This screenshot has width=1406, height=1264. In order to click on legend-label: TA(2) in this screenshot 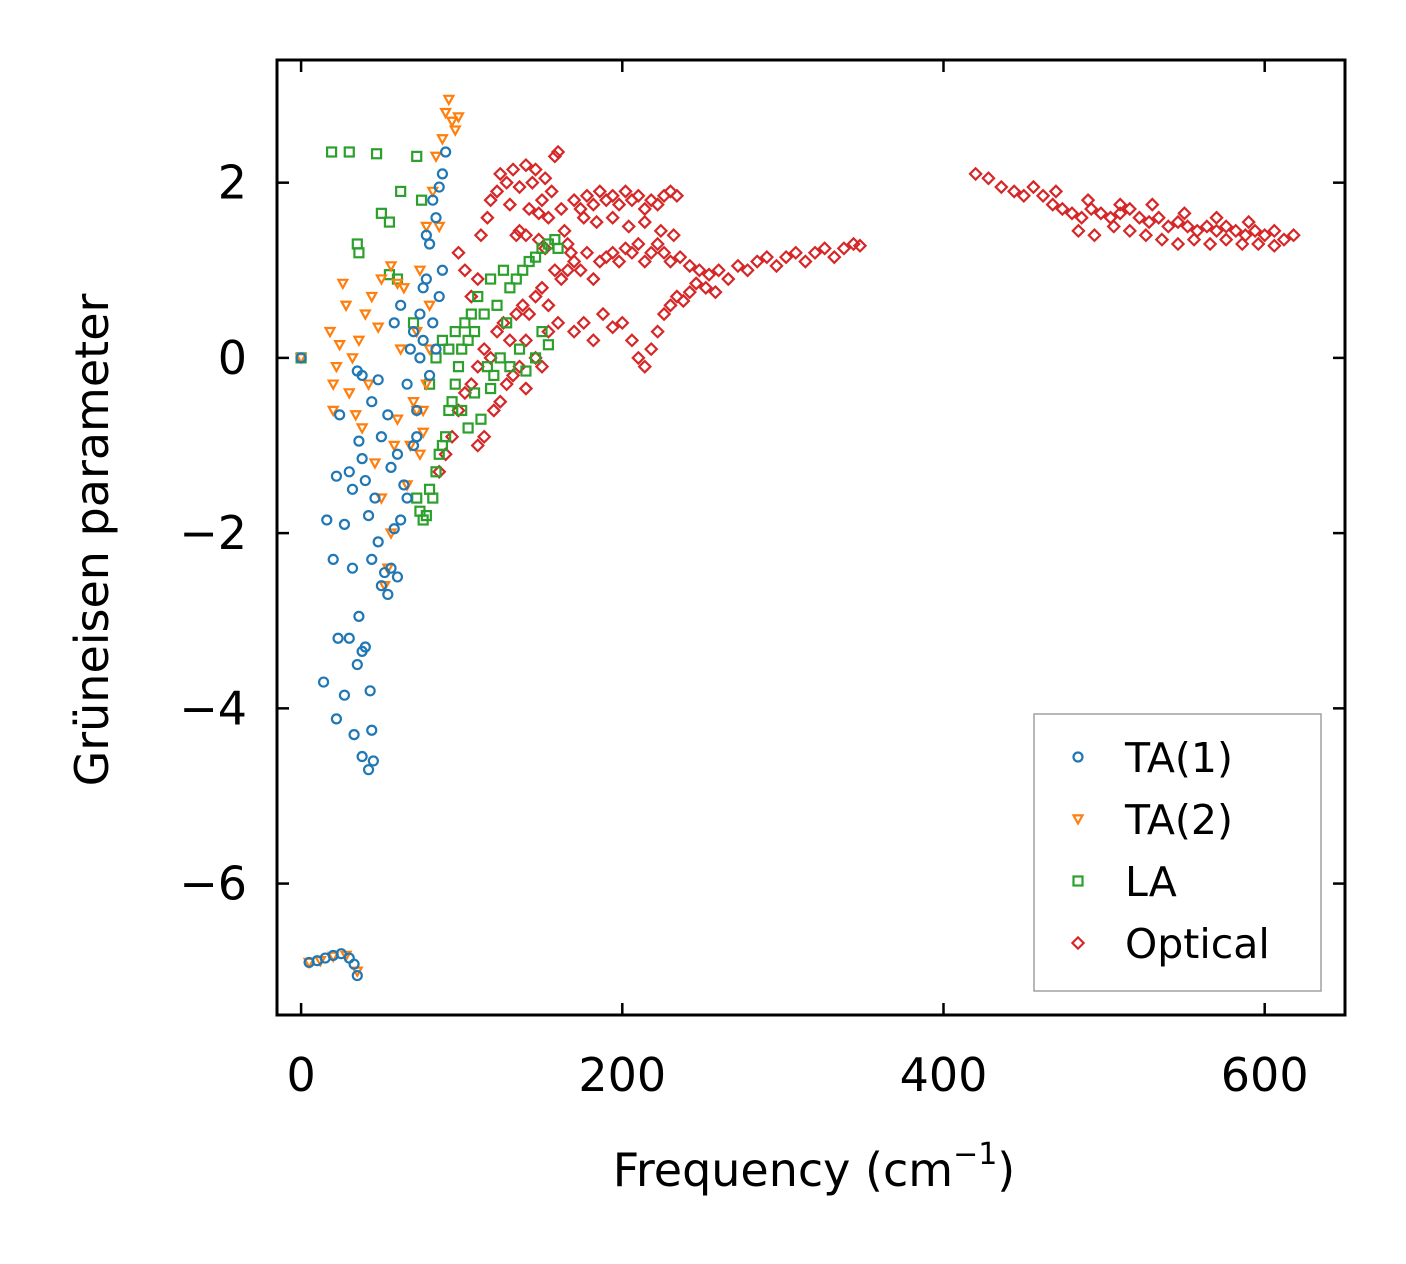, I will do `click(1178, 820)`.